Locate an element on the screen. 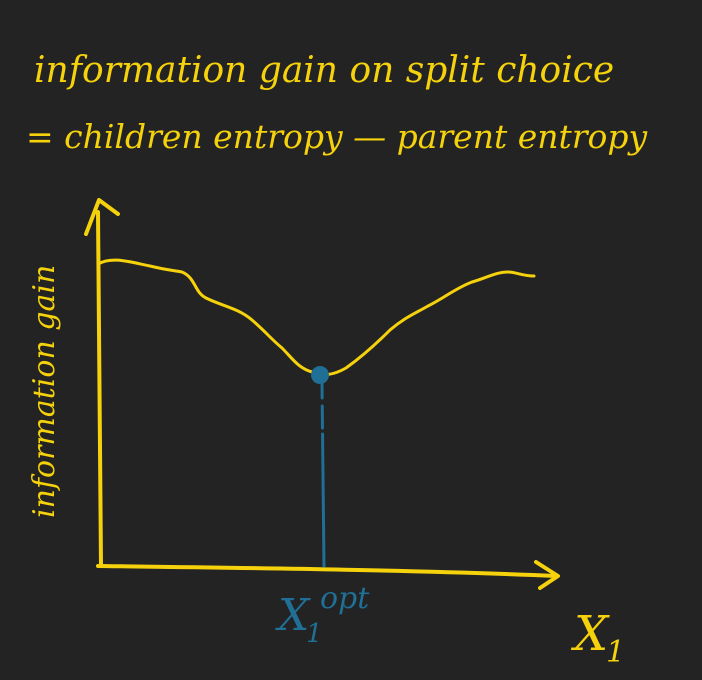 Image resolution: width=702 pixels, height=680 pixels. y-axis is located at coordinates (99, 389).